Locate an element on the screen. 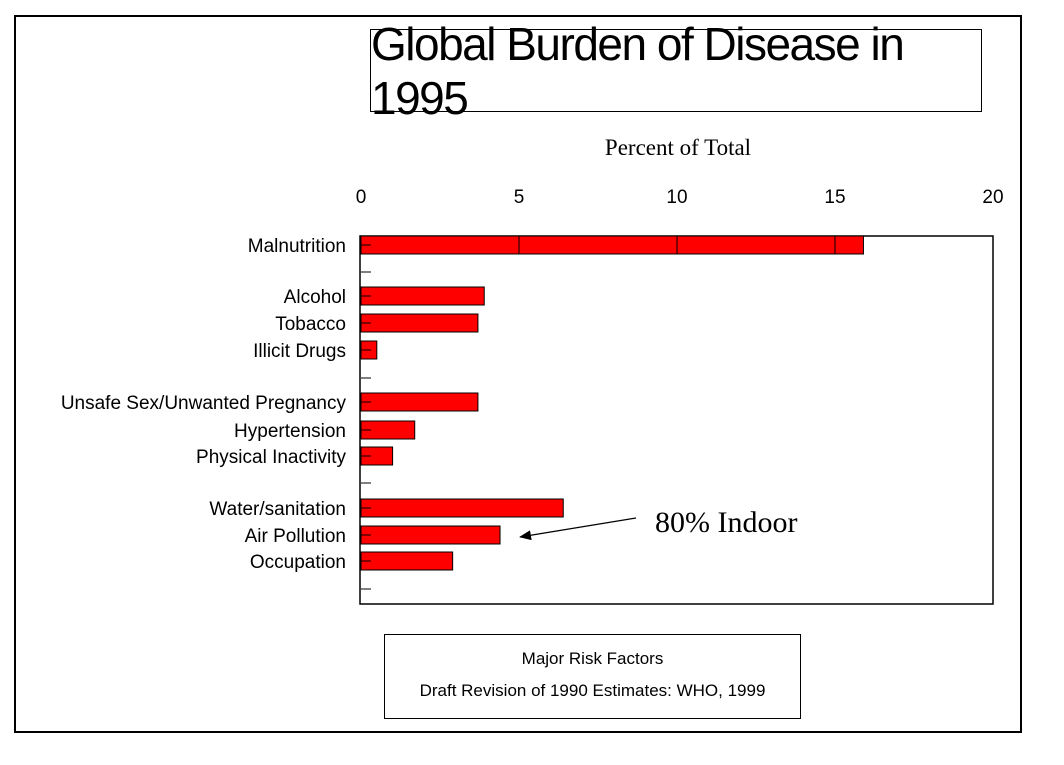 The image size is (1064, 765). x-tick-label: 20 is located at coordinates (992, 197).